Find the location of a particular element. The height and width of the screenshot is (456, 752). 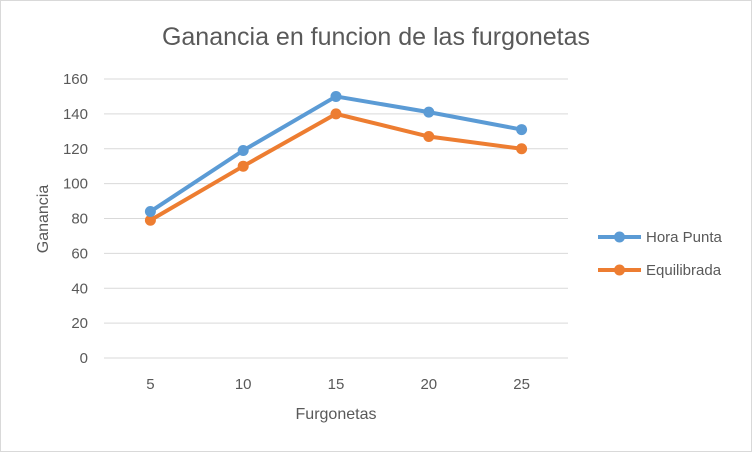

x-tick-label: 20 is located at coordinates (428, 384).